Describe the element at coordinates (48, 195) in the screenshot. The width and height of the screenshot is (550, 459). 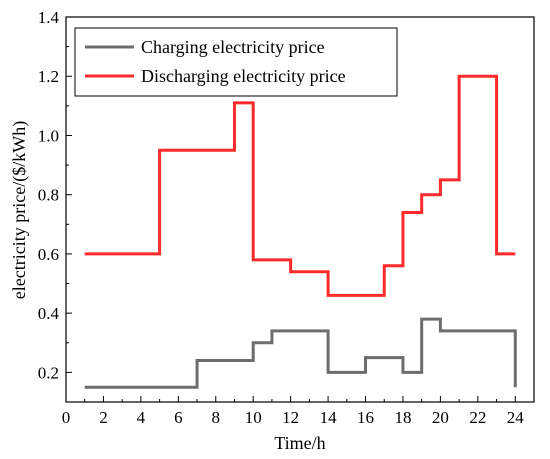
I see `y-tick-label: 0.8` at that location.